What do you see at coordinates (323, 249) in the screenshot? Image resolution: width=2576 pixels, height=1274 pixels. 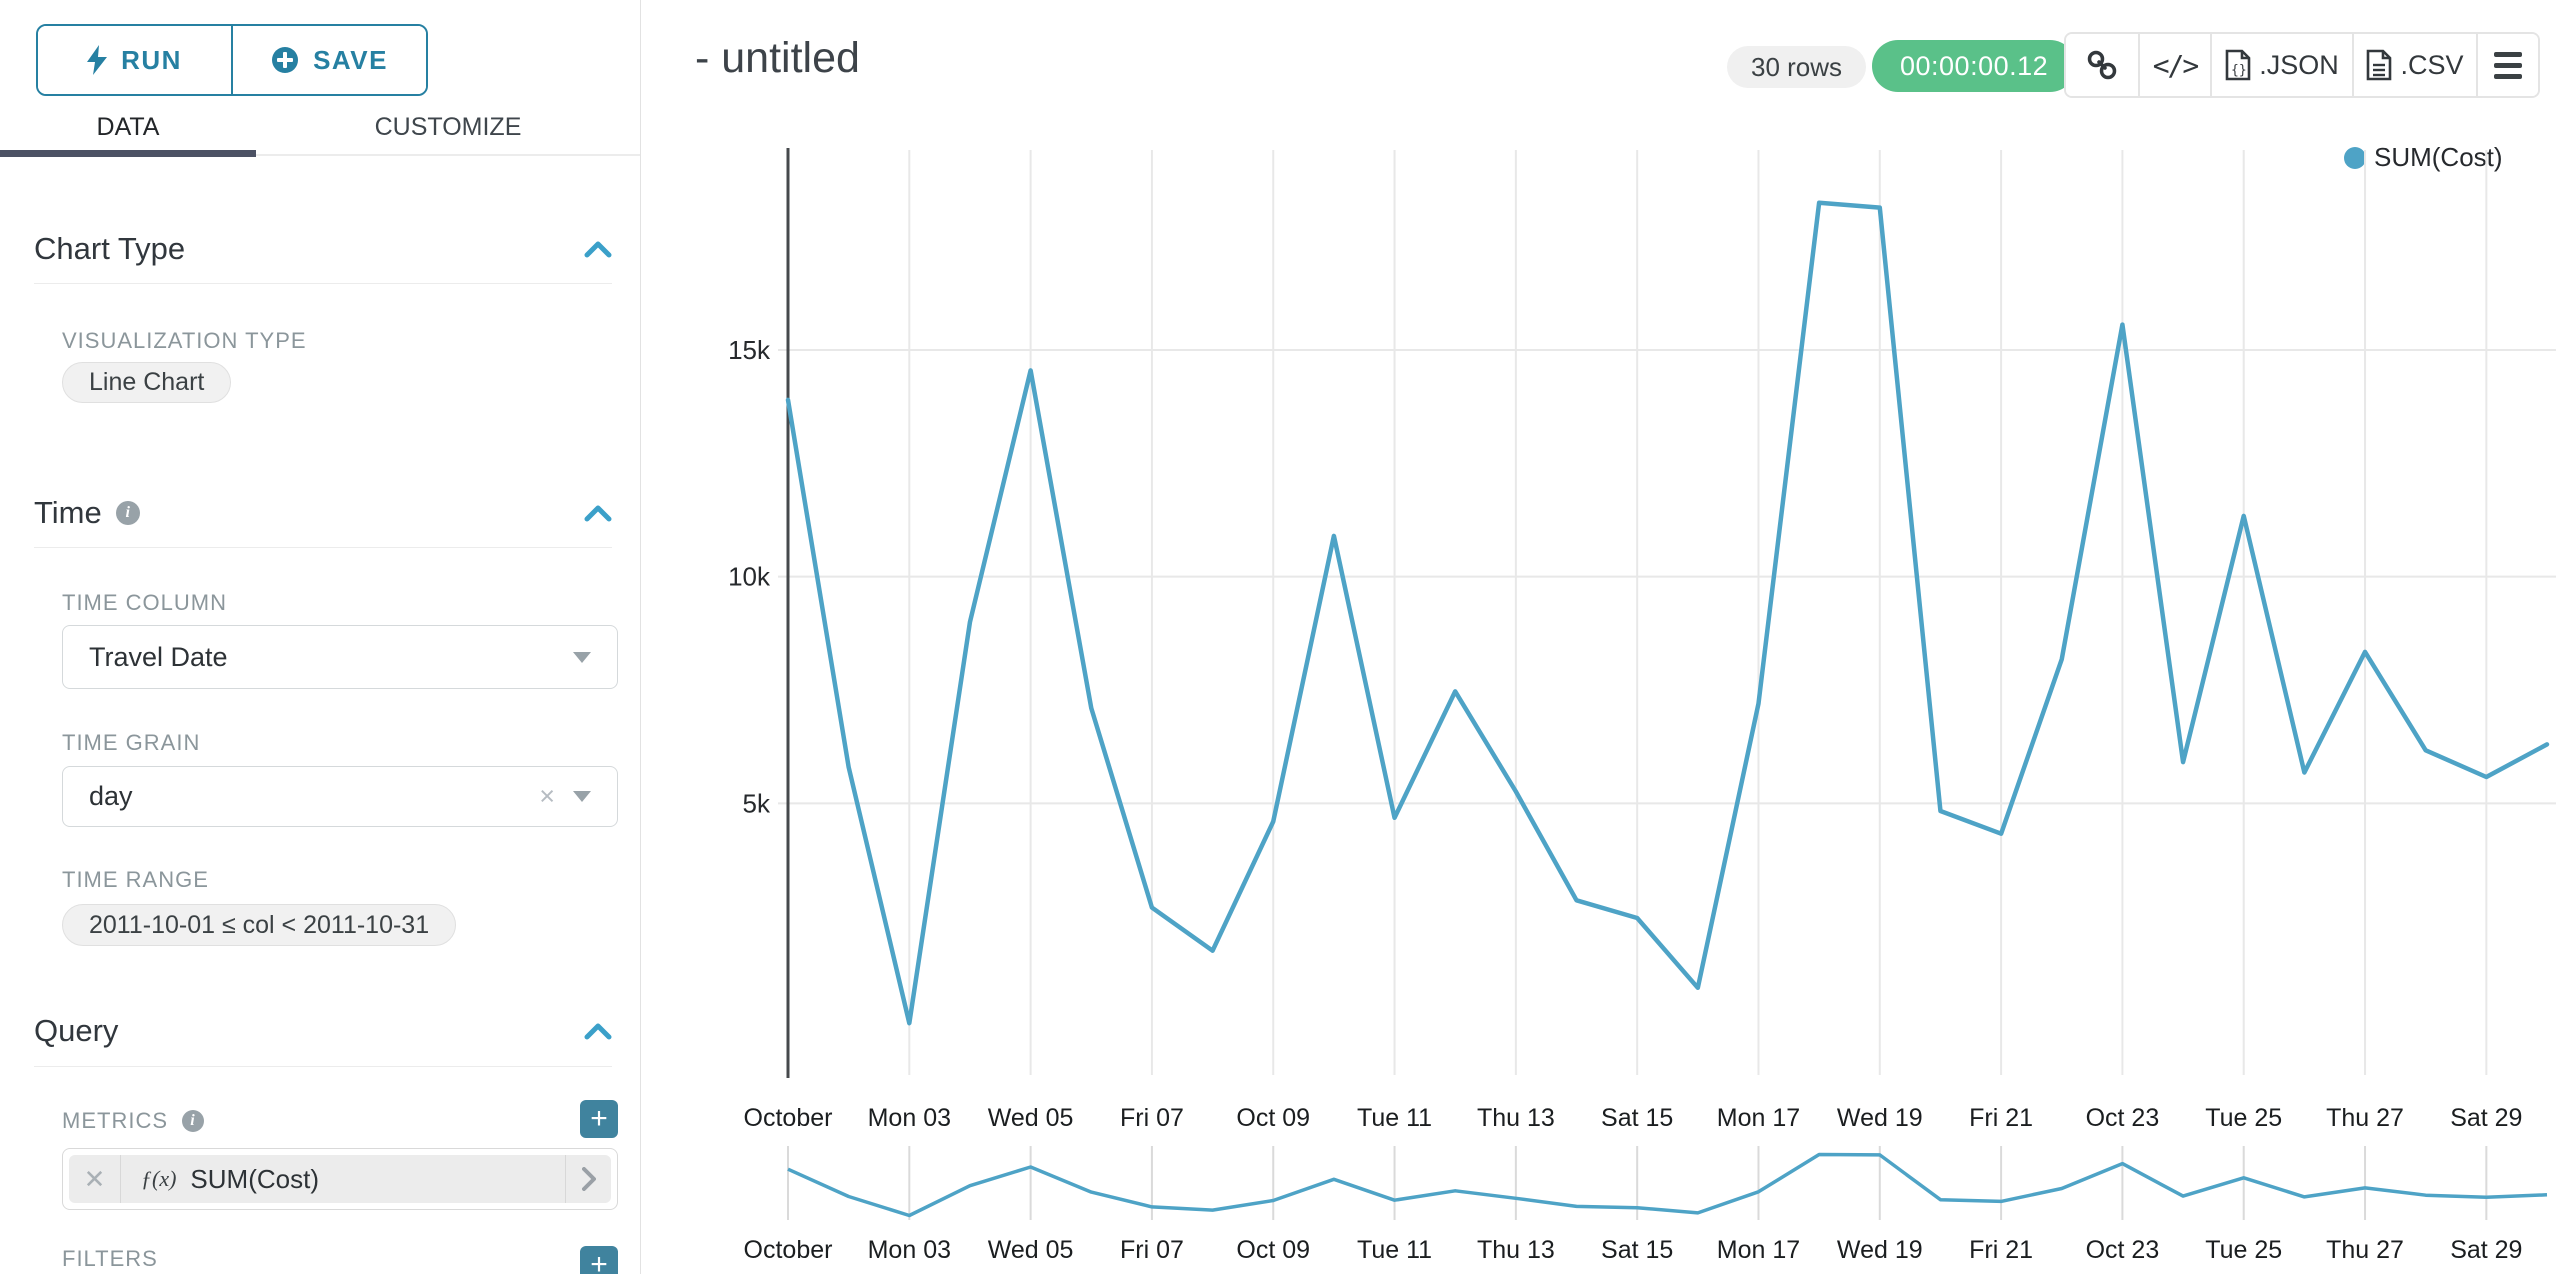 I see `section-chart-type-header: Chart Type` at bounding box center [323, 249].